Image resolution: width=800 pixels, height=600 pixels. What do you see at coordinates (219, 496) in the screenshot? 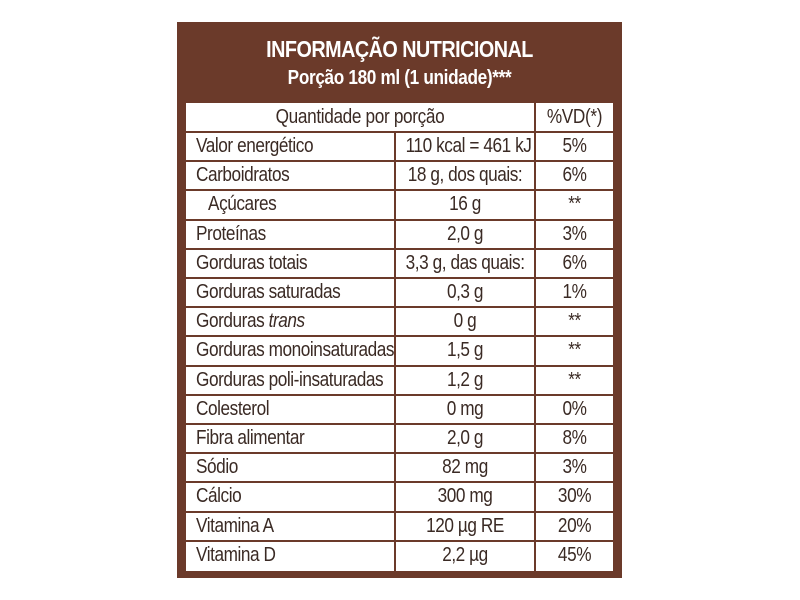
I see `nutrient-name-calcio: Cálcio` at bounding box center [219, 496].